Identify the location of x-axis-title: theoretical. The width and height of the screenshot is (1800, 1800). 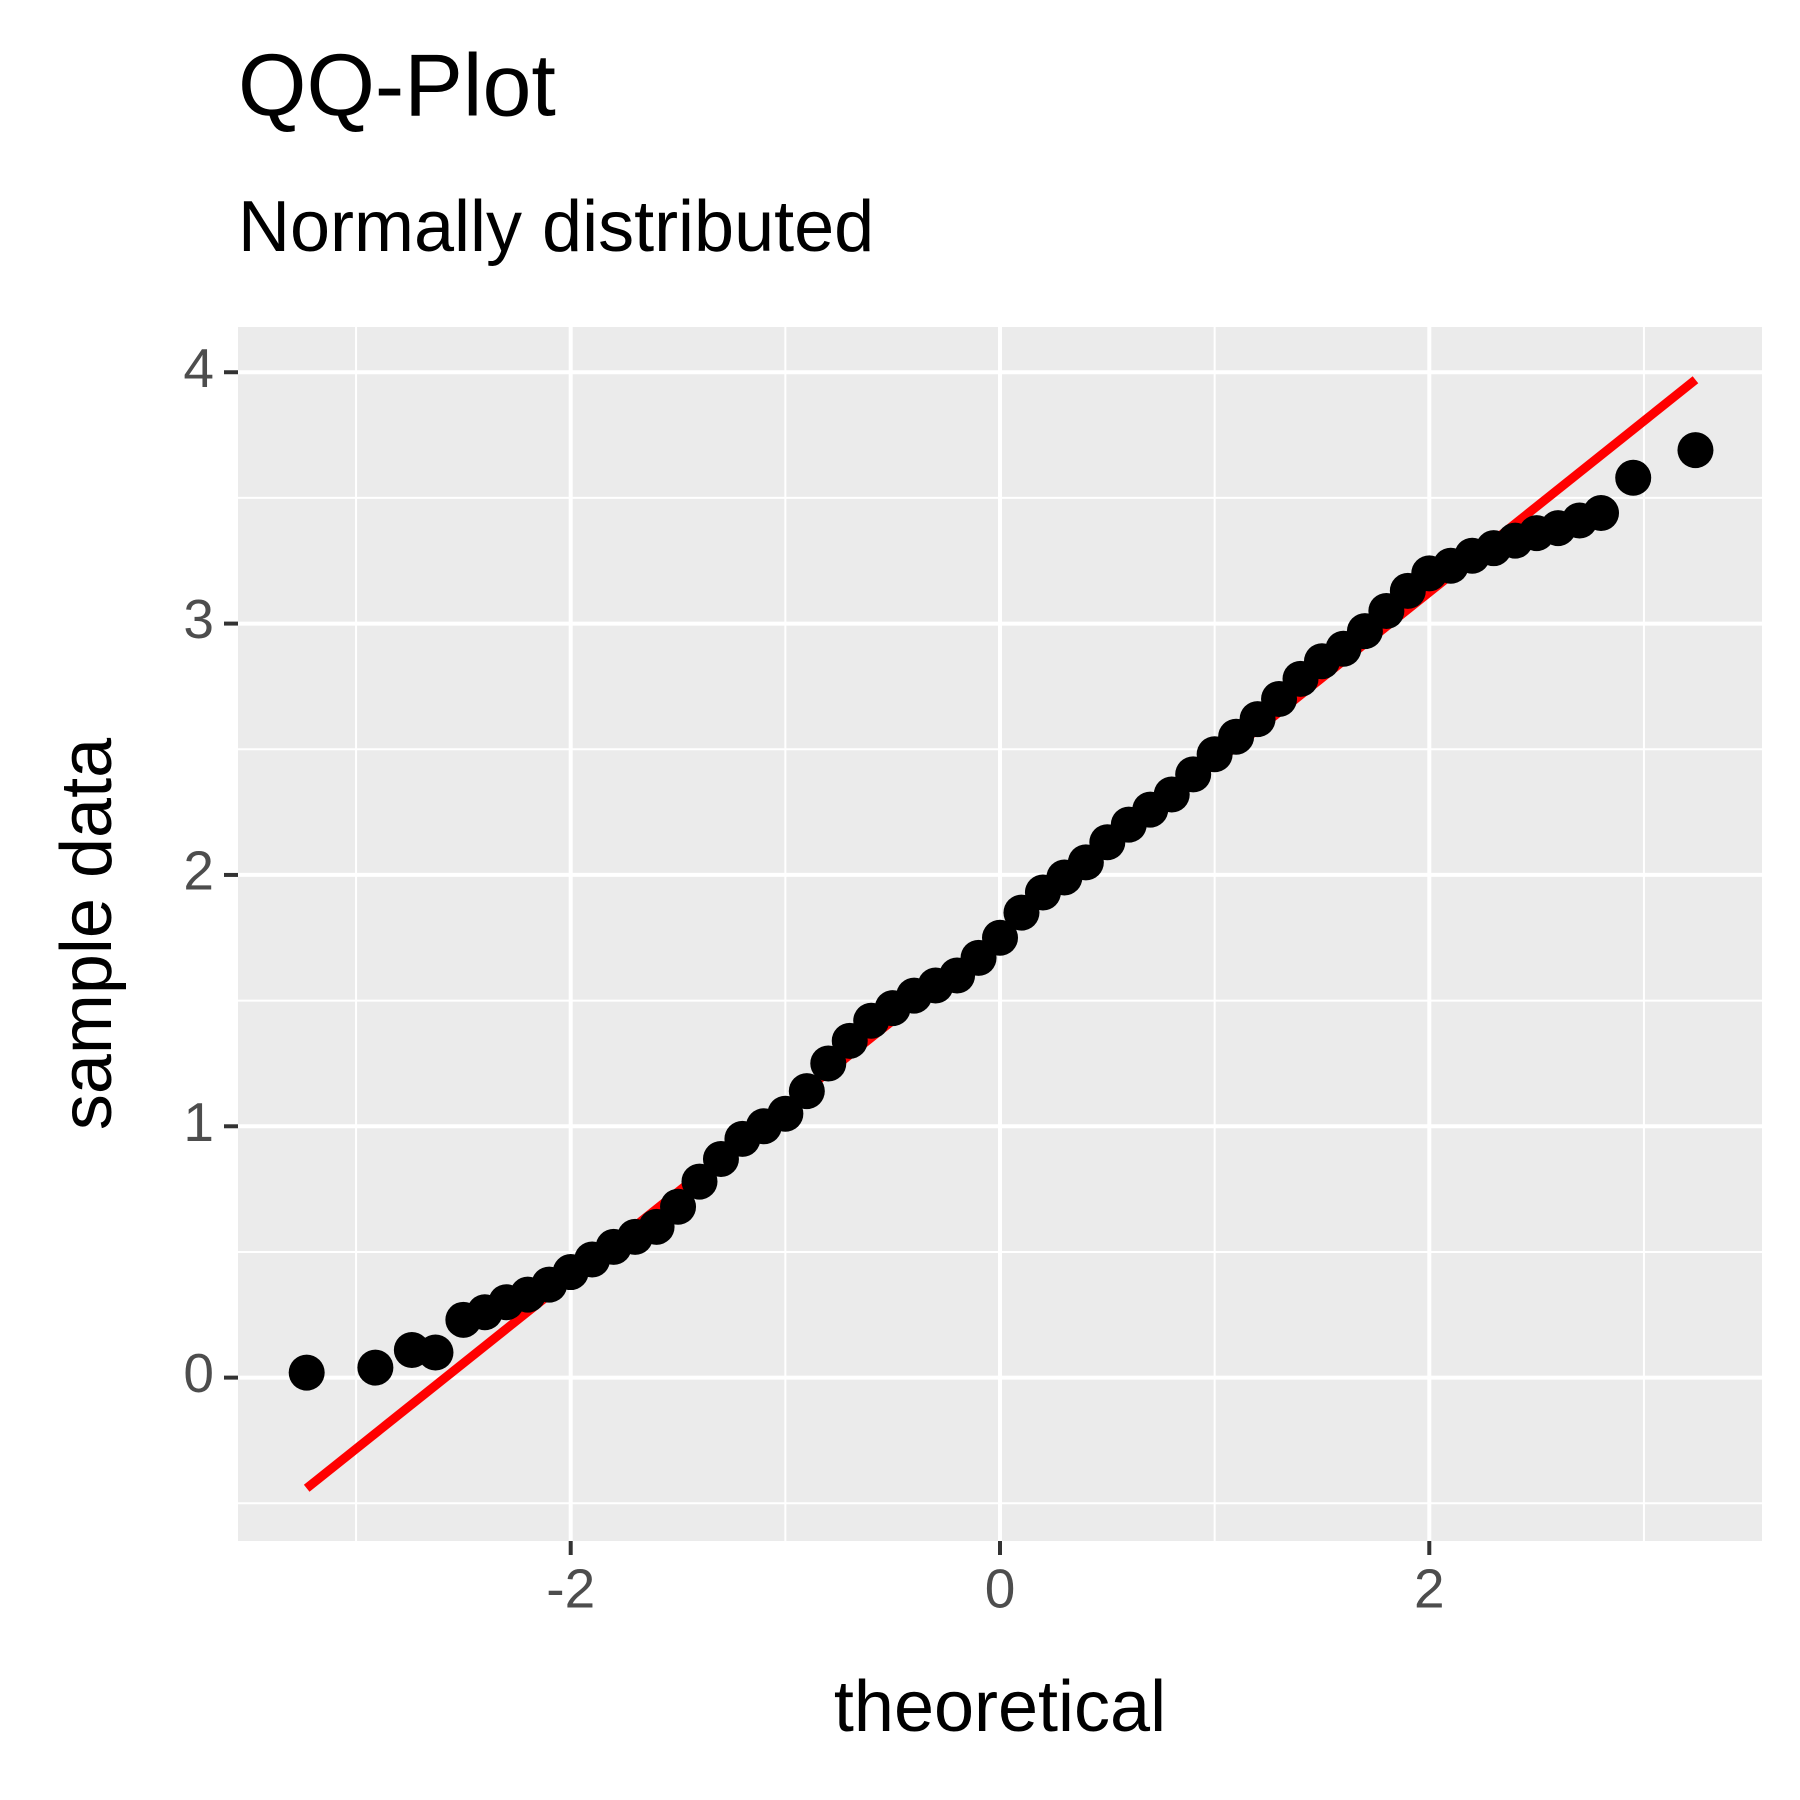
(1000, 1707).